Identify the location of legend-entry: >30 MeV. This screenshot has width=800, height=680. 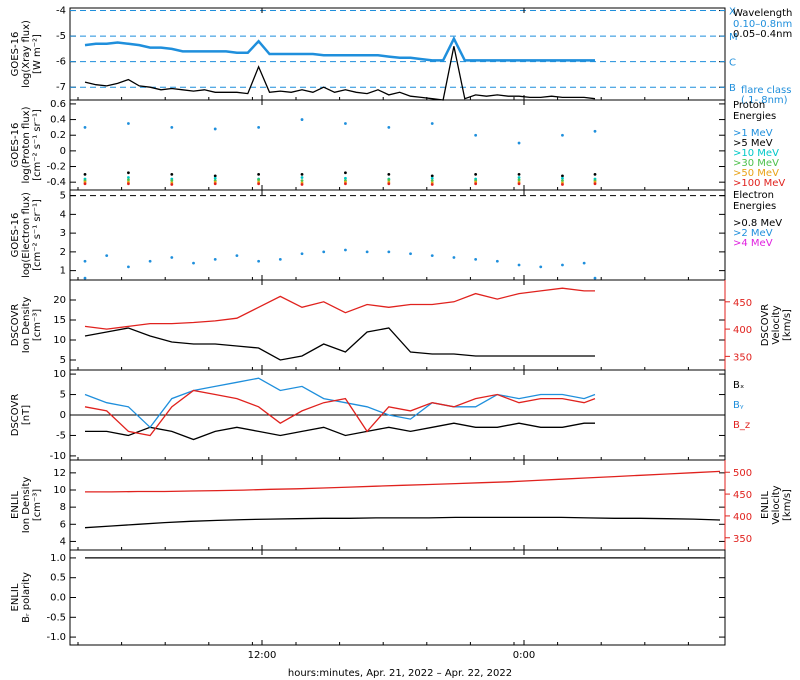
(756, 163).